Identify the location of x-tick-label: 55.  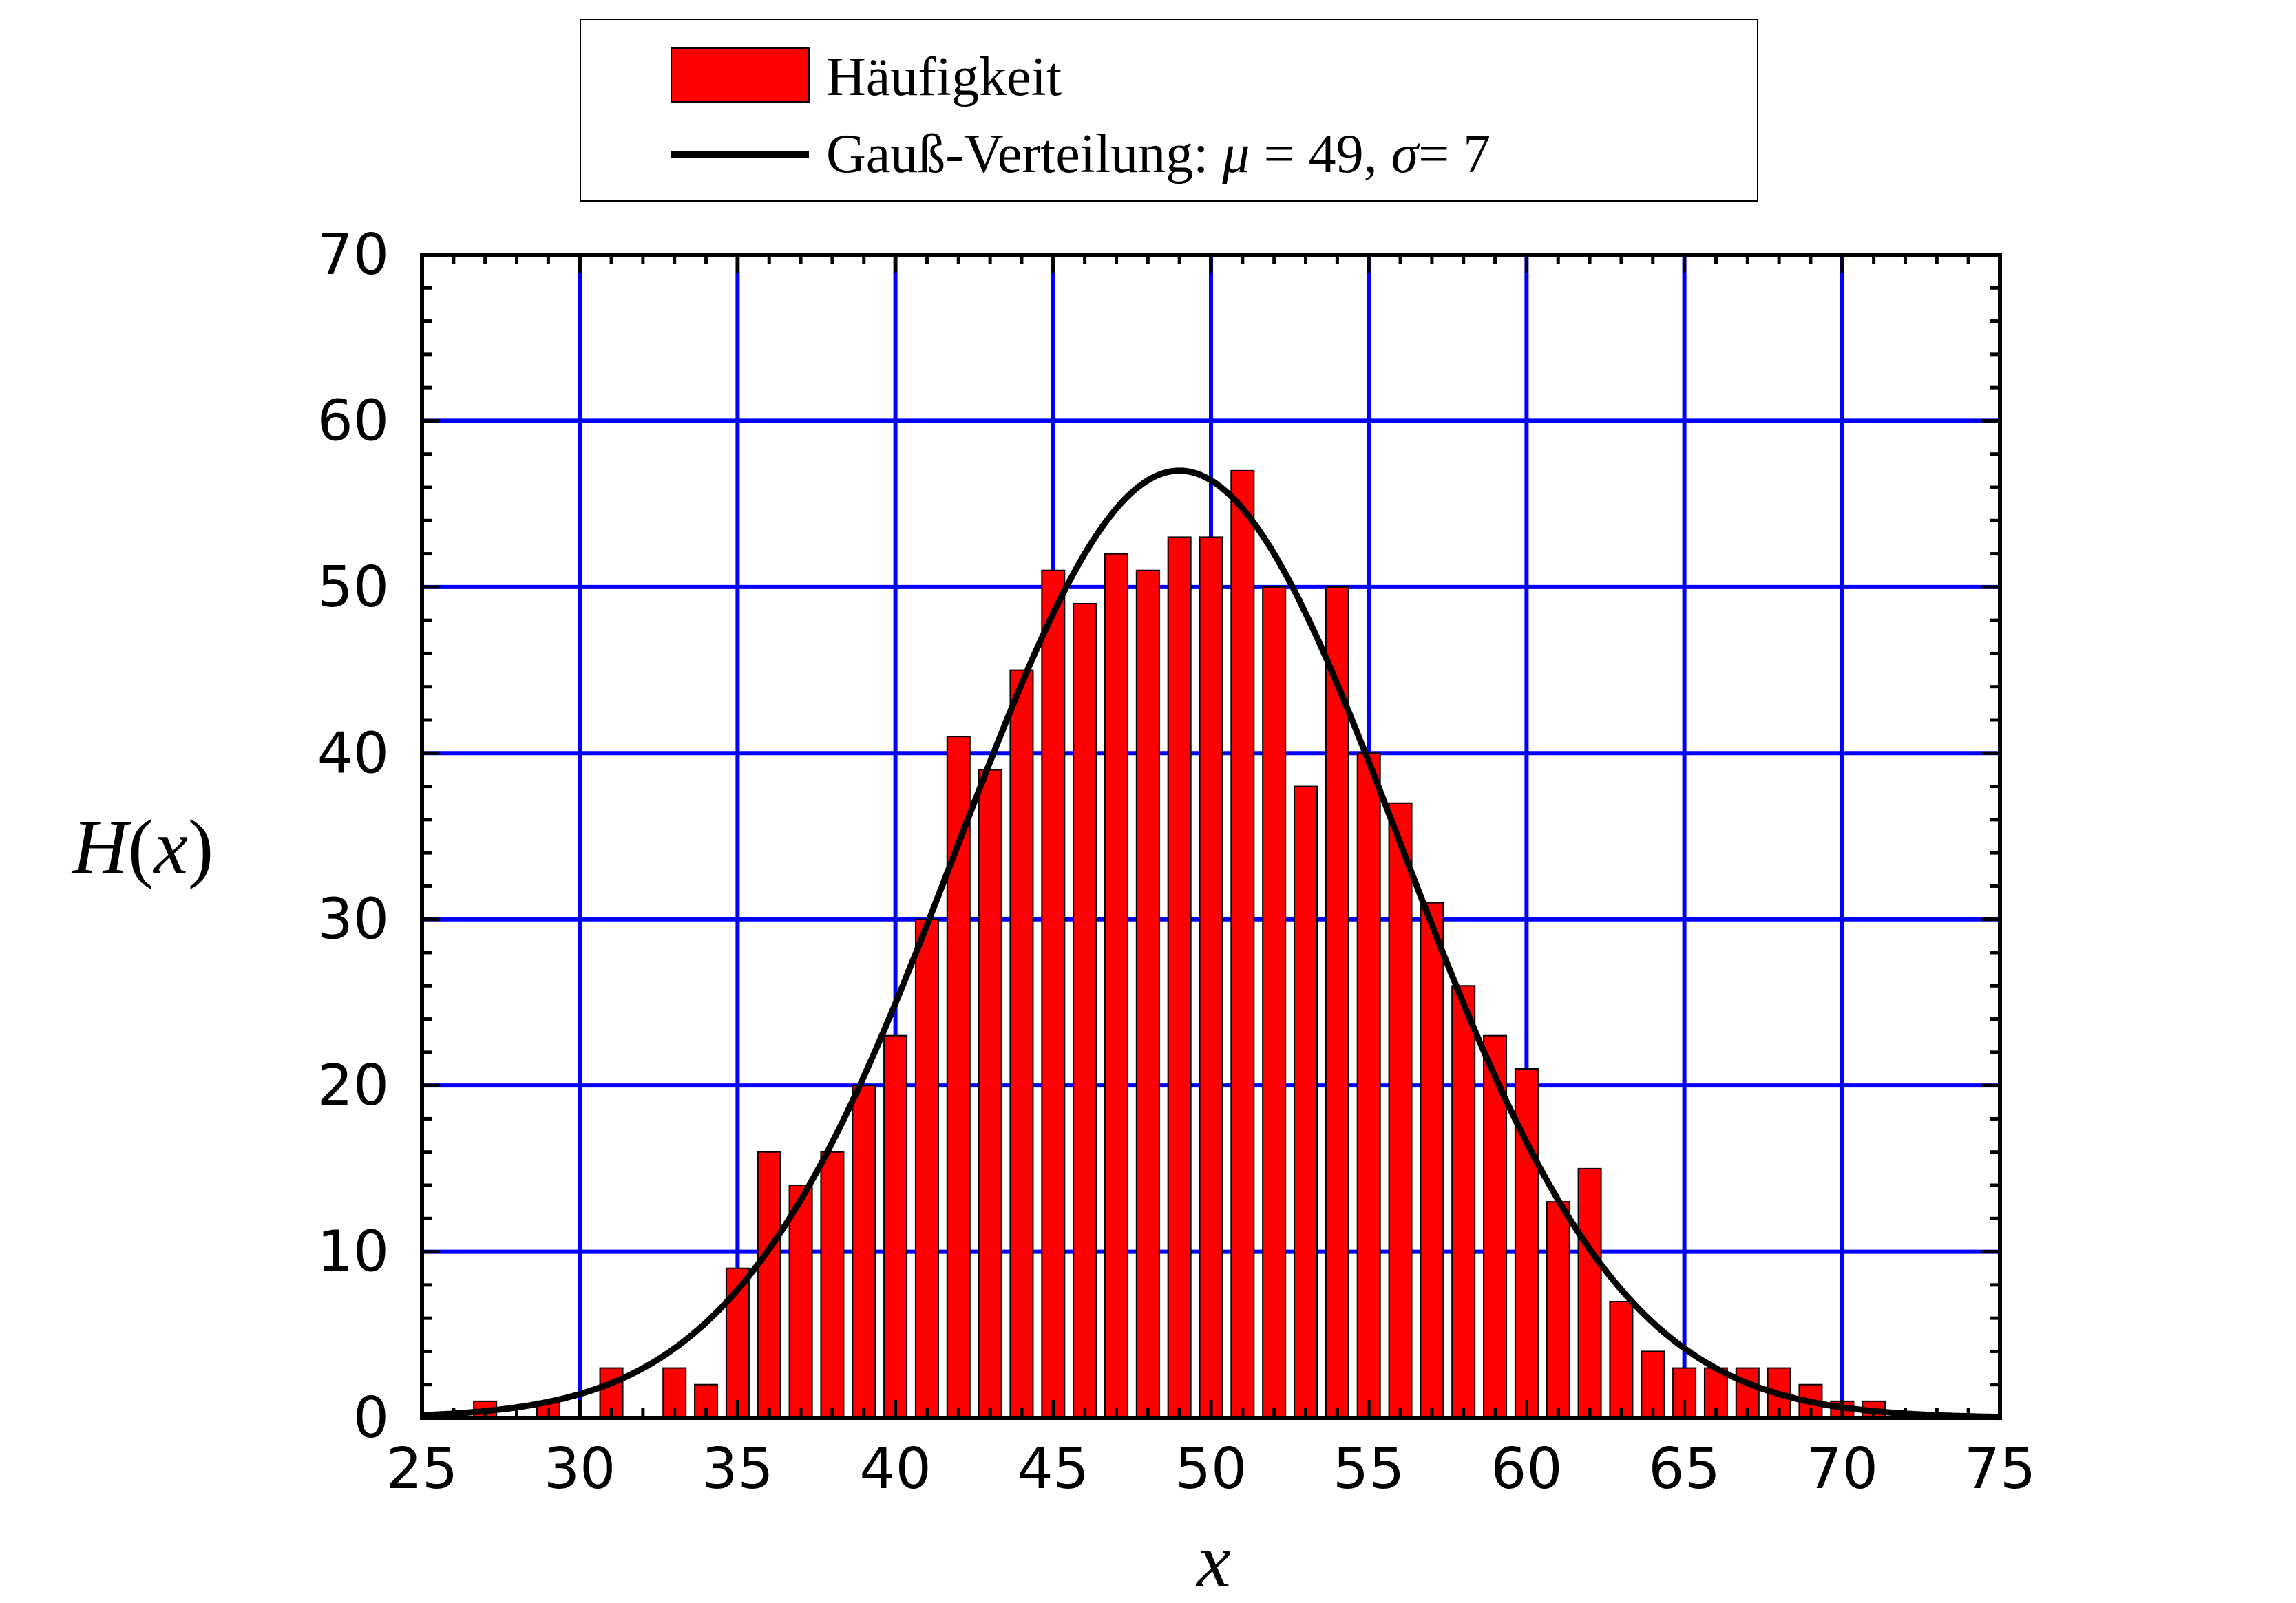
(1368, 1469).